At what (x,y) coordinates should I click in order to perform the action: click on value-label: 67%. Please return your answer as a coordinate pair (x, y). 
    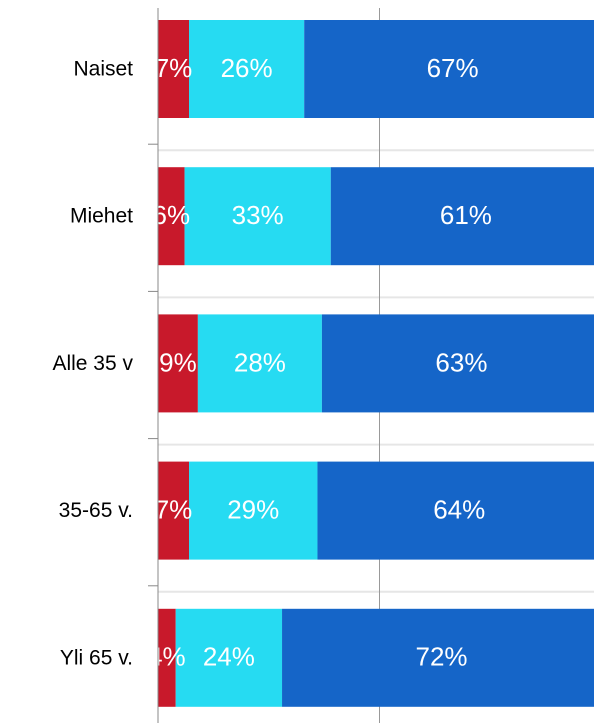
    Looking at the image, I should click on (453, 68).